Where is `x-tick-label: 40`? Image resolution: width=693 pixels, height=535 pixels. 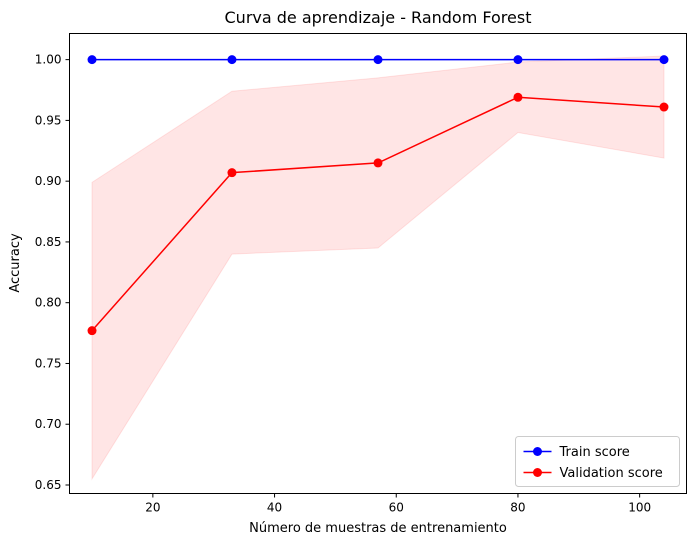
x-tick-label: 40 is located at coordinates (274, 508).